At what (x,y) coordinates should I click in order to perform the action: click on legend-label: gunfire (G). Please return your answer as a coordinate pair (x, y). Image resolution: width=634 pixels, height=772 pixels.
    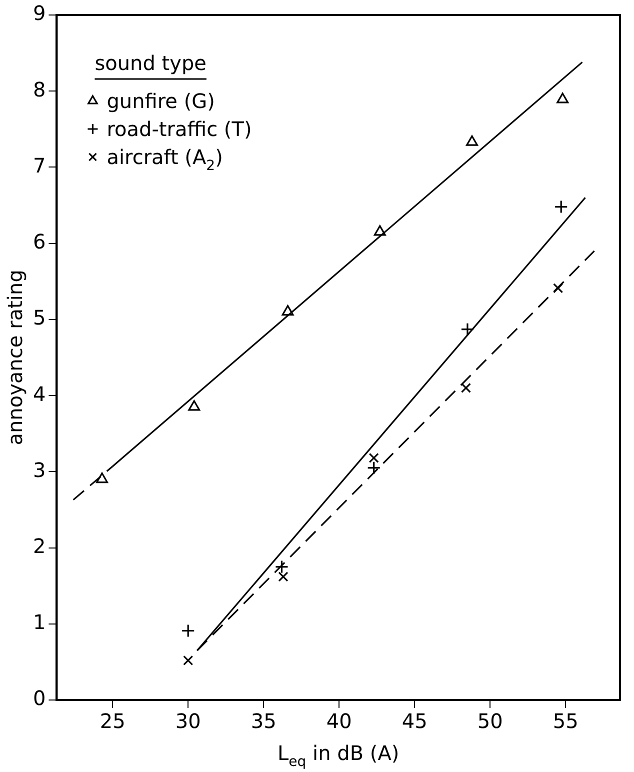
    Looking at the image, I should click on (160, 101).